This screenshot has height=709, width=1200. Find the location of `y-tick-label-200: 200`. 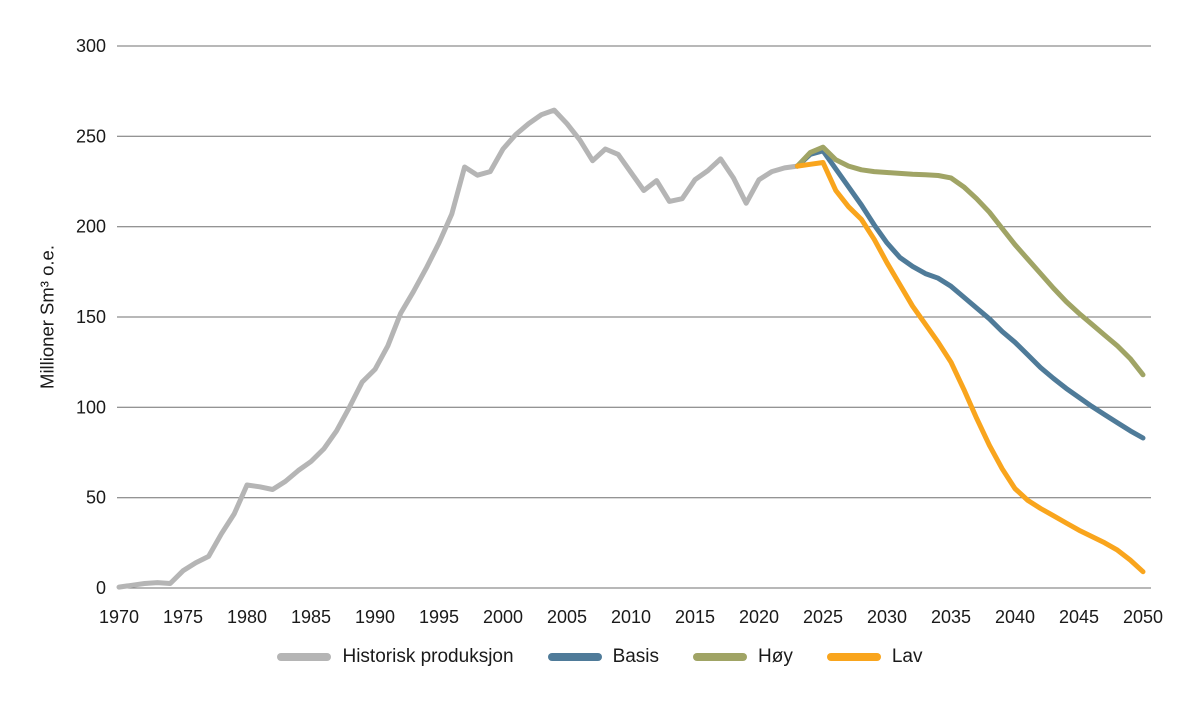

y-tick-label-200: 200 is located at coordinates (91, 227).